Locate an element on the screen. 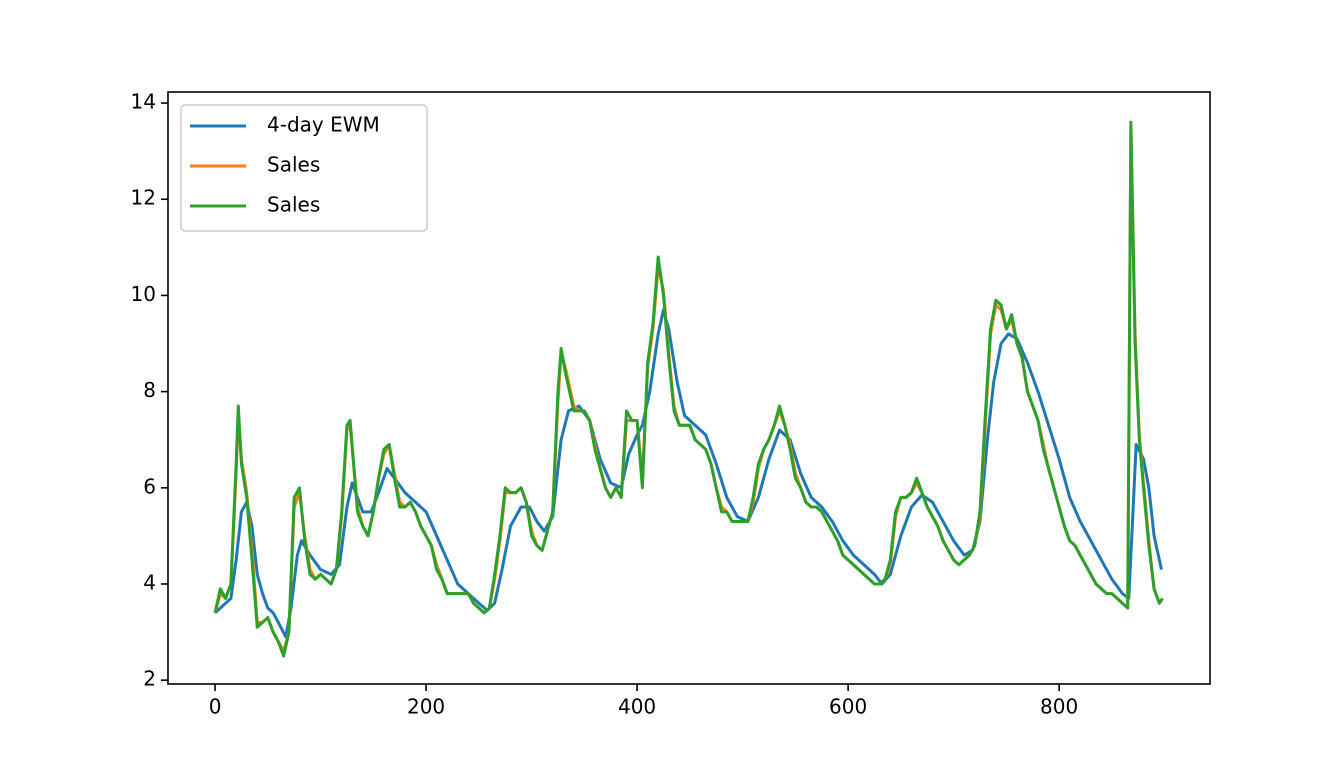 Image resolution: width=1344 pixels, height=768 pixels. y-tick-label: 4 is located at coordinates (149, 582).